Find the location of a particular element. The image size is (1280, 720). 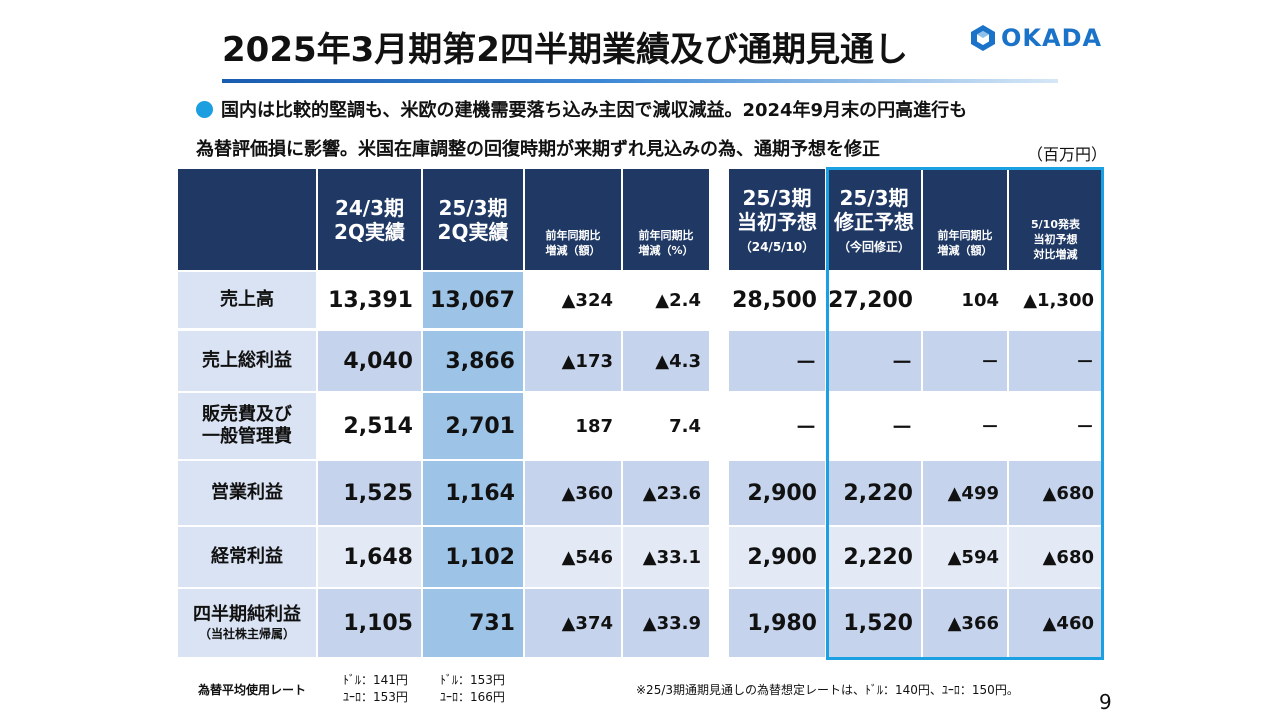

header-prev-2q: 24/3期 2Q実績 is located at coordinates (369, 219).